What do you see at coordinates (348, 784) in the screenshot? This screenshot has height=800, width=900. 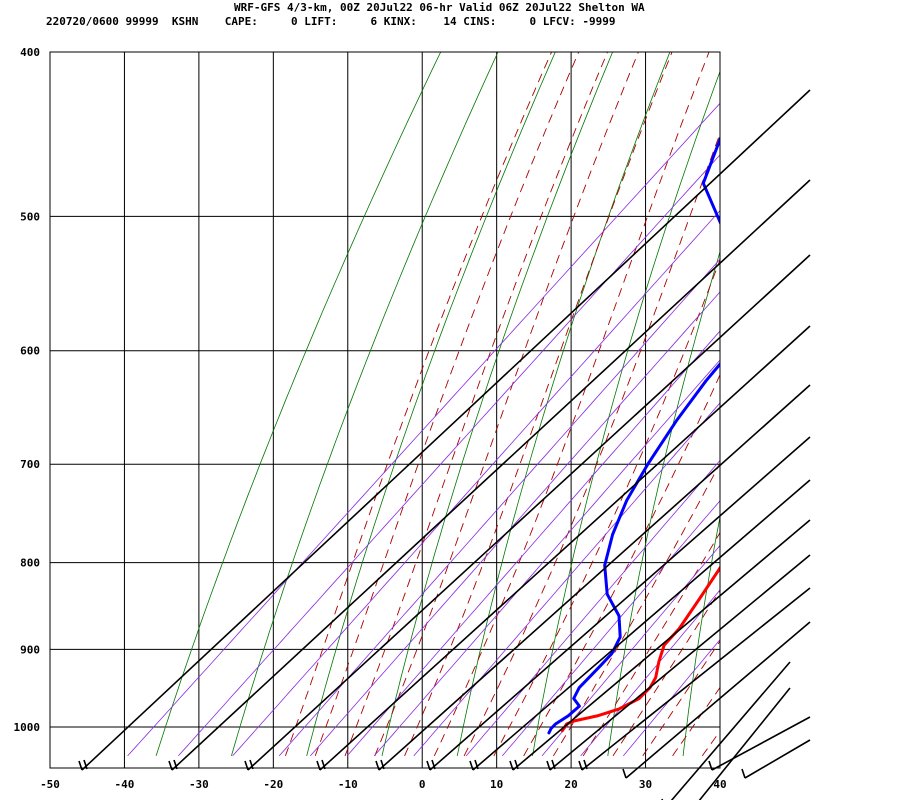 I see `x-tick-label: -10` at bounding box center [348, 784].